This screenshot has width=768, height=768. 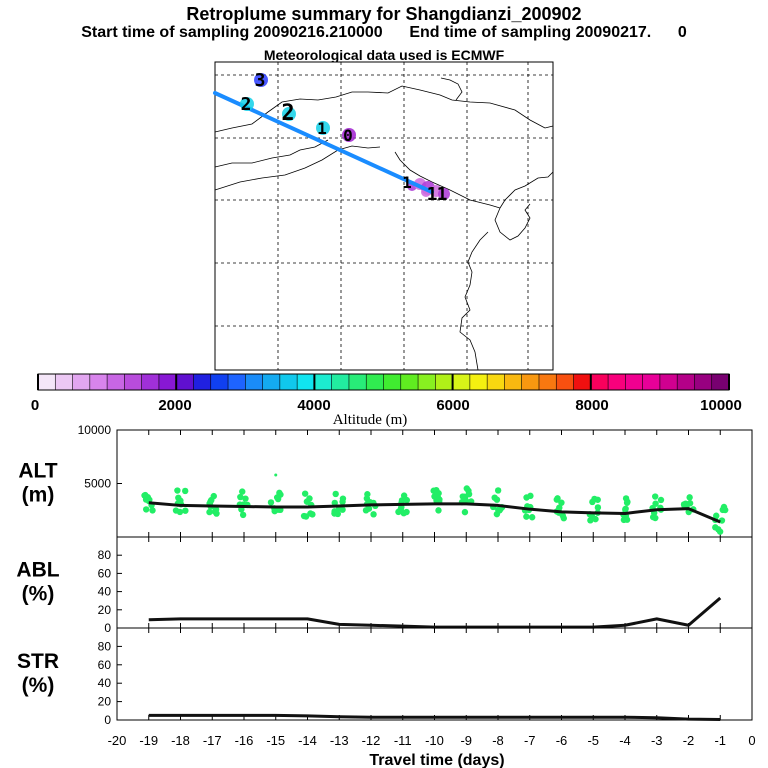 I want to click on y-axis-label: STR, so click(x=38, y=661).